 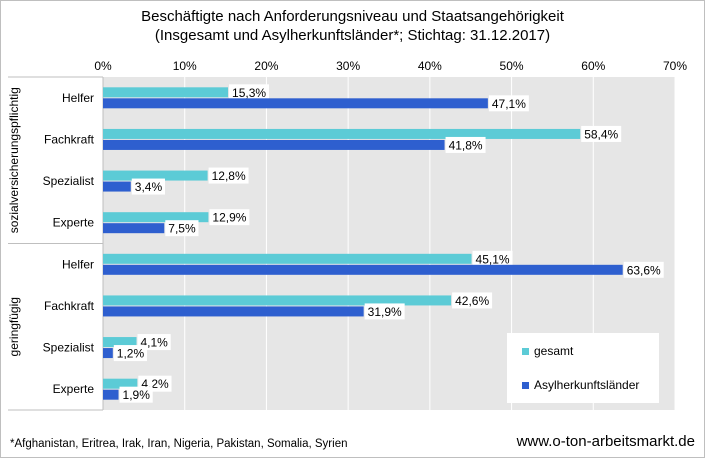 What do you see at coordinates (512, 66) in the screenshot?
I see `x-tick-label: 50%` at bounding box center [512, 66].